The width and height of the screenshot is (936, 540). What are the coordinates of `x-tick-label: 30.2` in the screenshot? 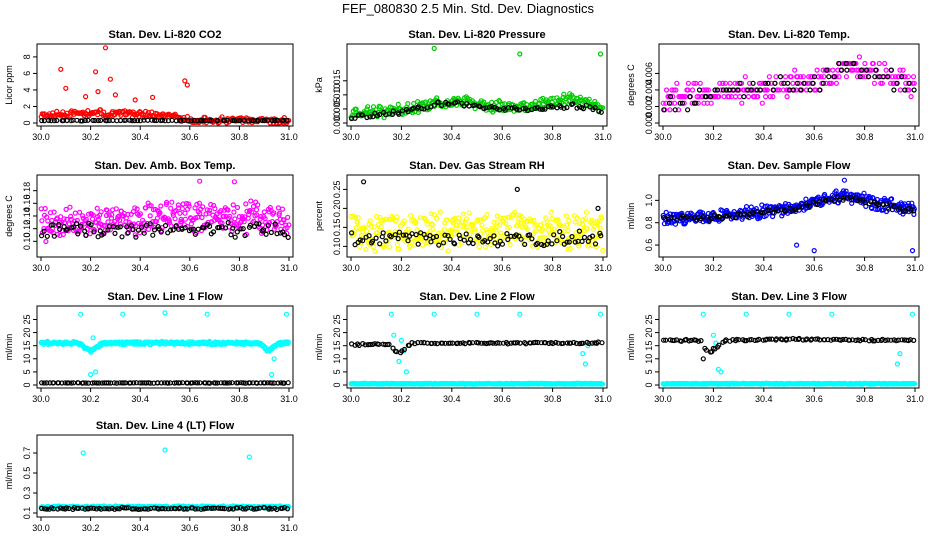 It's located at (714, 399).